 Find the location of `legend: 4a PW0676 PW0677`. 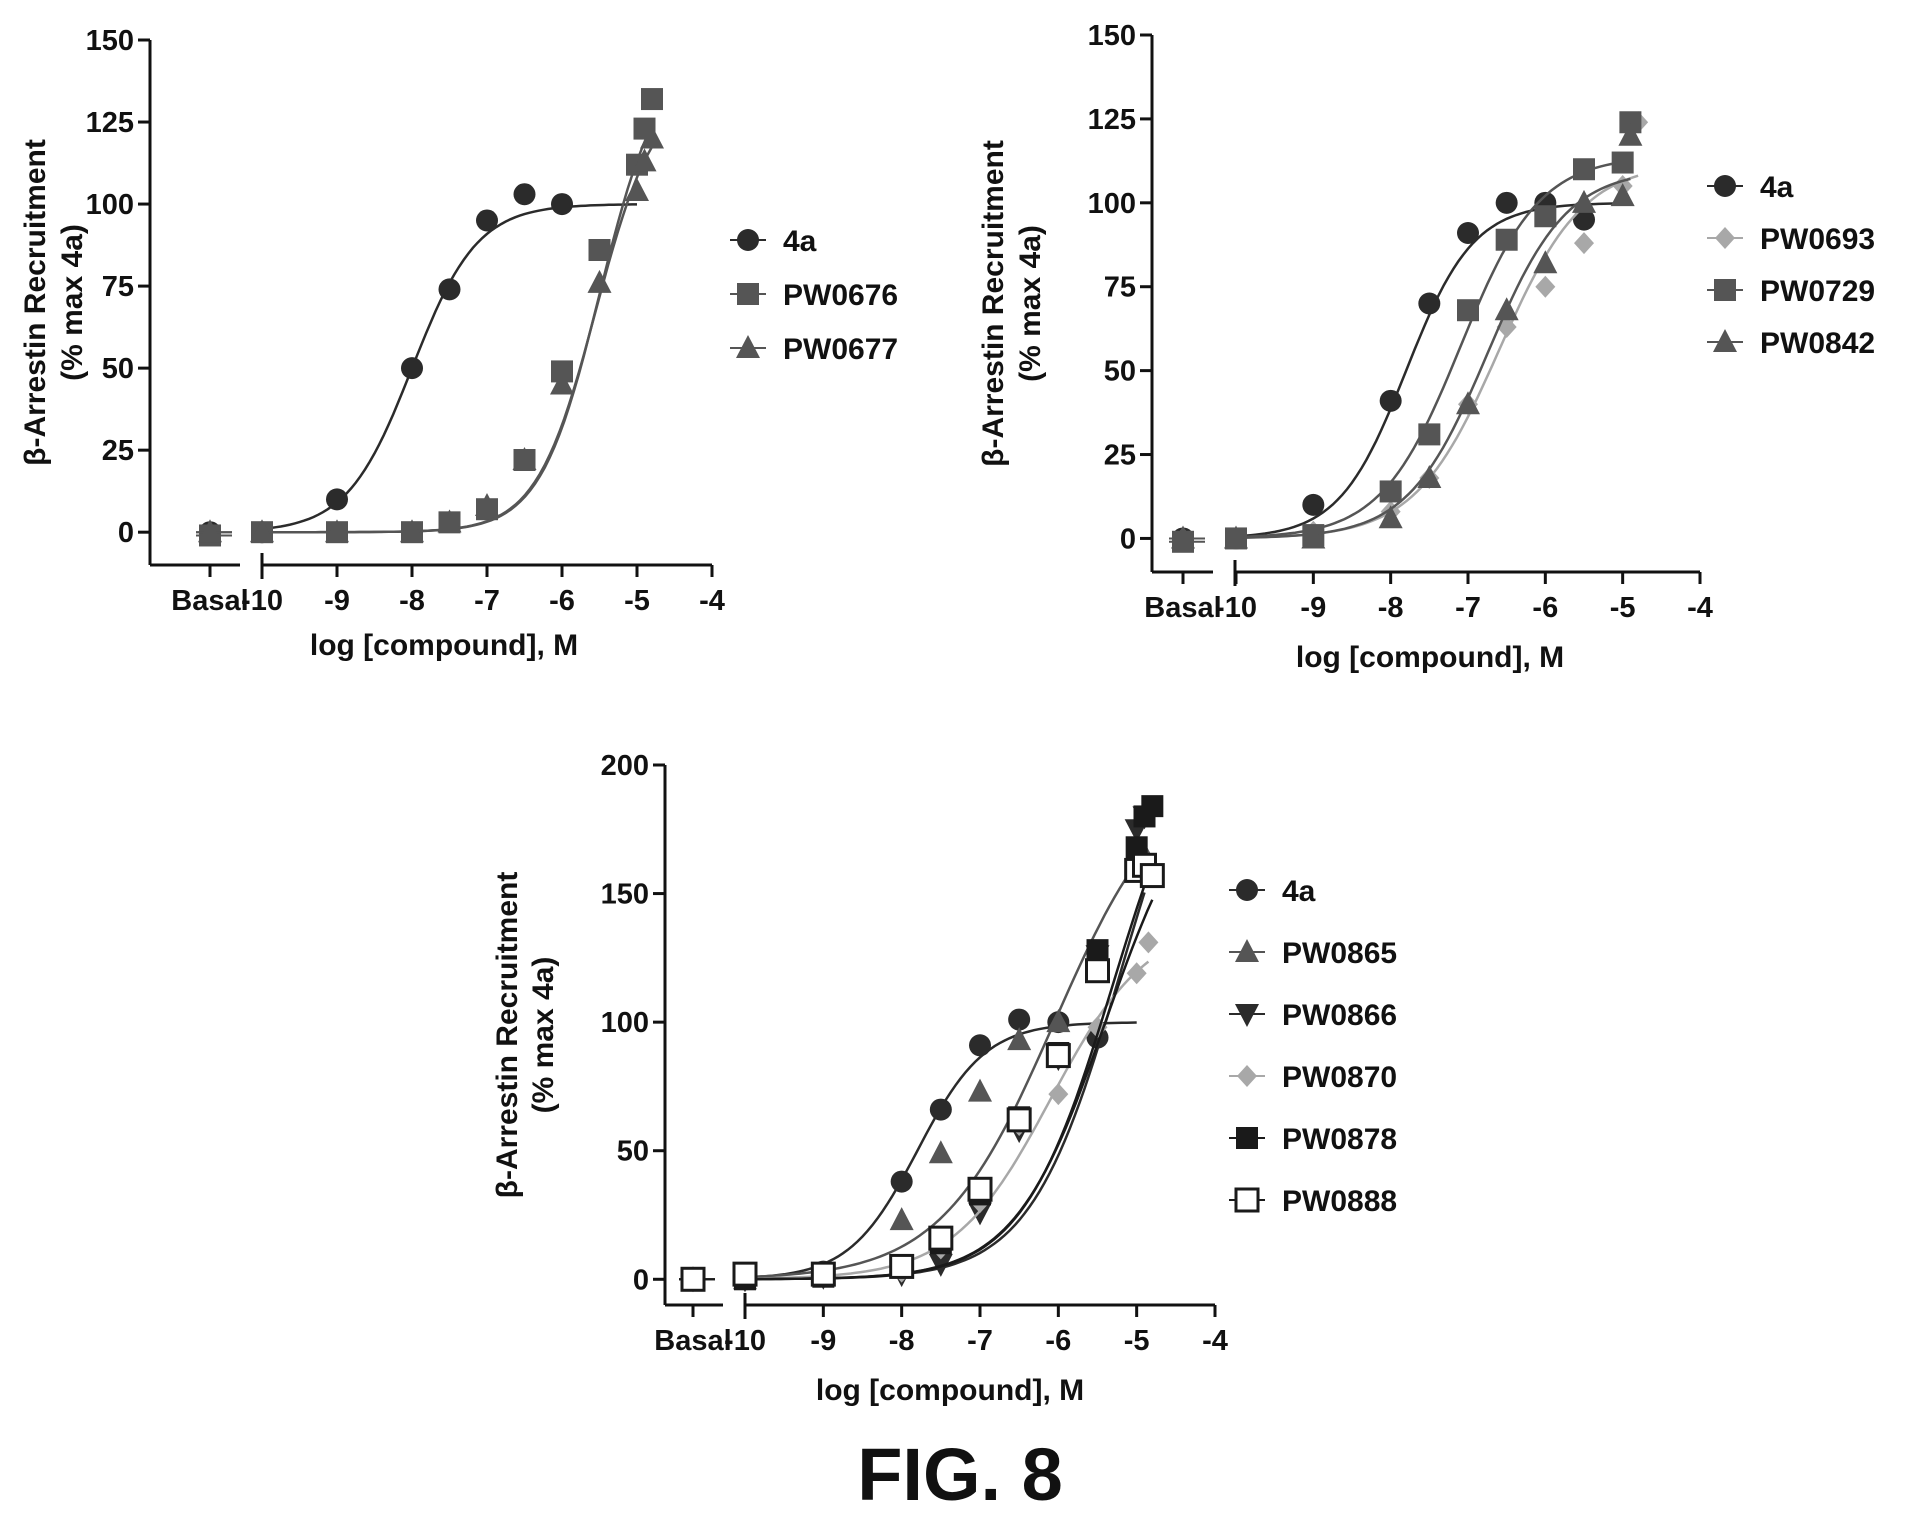

legend: 4a PW0676 PW0677 is located at coordinates (814, 295).